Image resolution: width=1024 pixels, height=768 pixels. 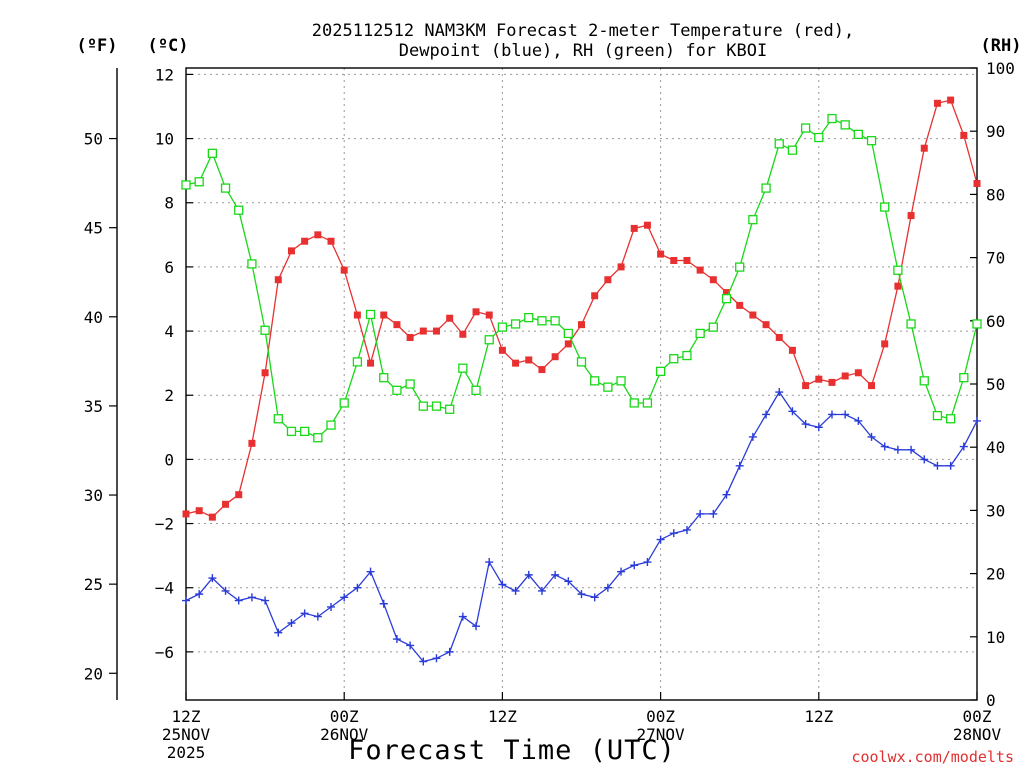 I want to click on celsius-unit-label: (ºC), so click(x=168, y=46).